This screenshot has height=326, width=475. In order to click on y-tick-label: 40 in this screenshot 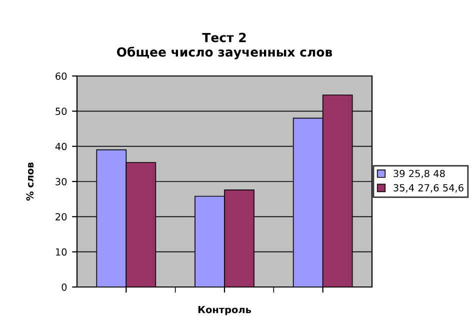, I will do `click(61, 146)`.